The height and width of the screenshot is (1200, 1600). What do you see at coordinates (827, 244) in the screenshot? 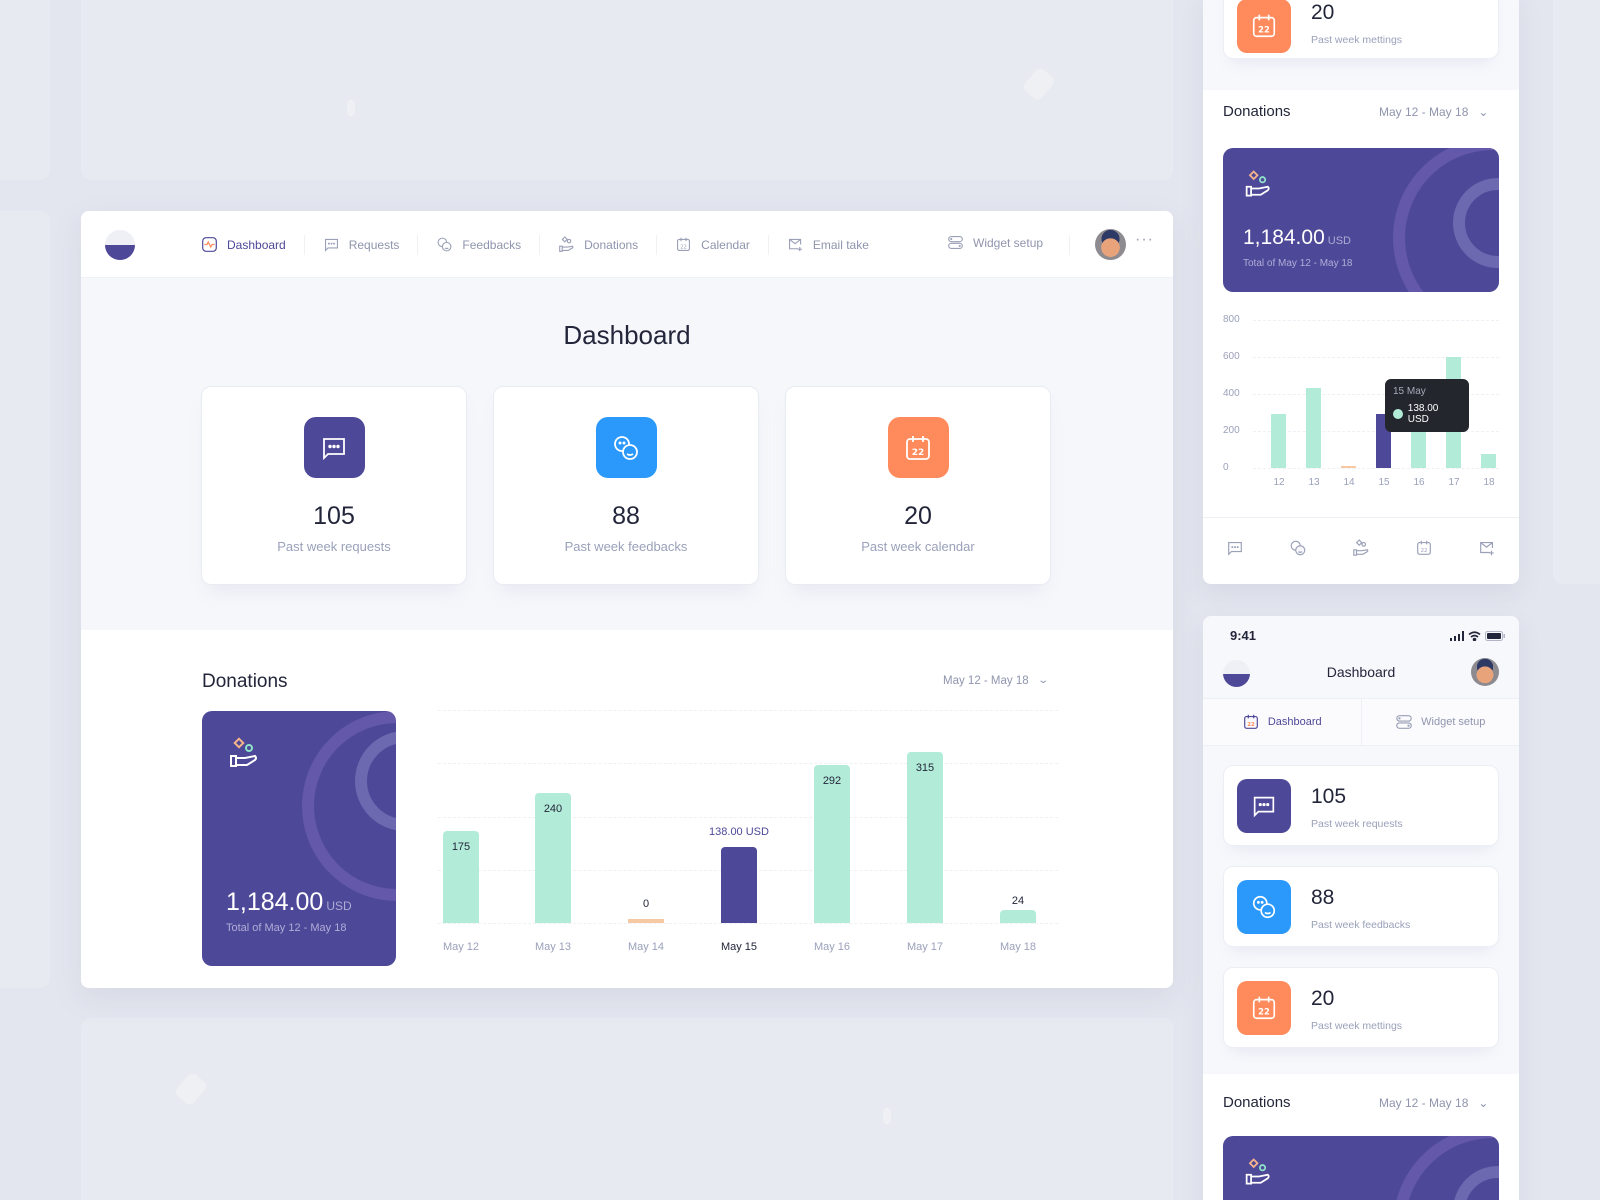
I see `nav-item-email-take: Email take` at bounding box center [827, 244].